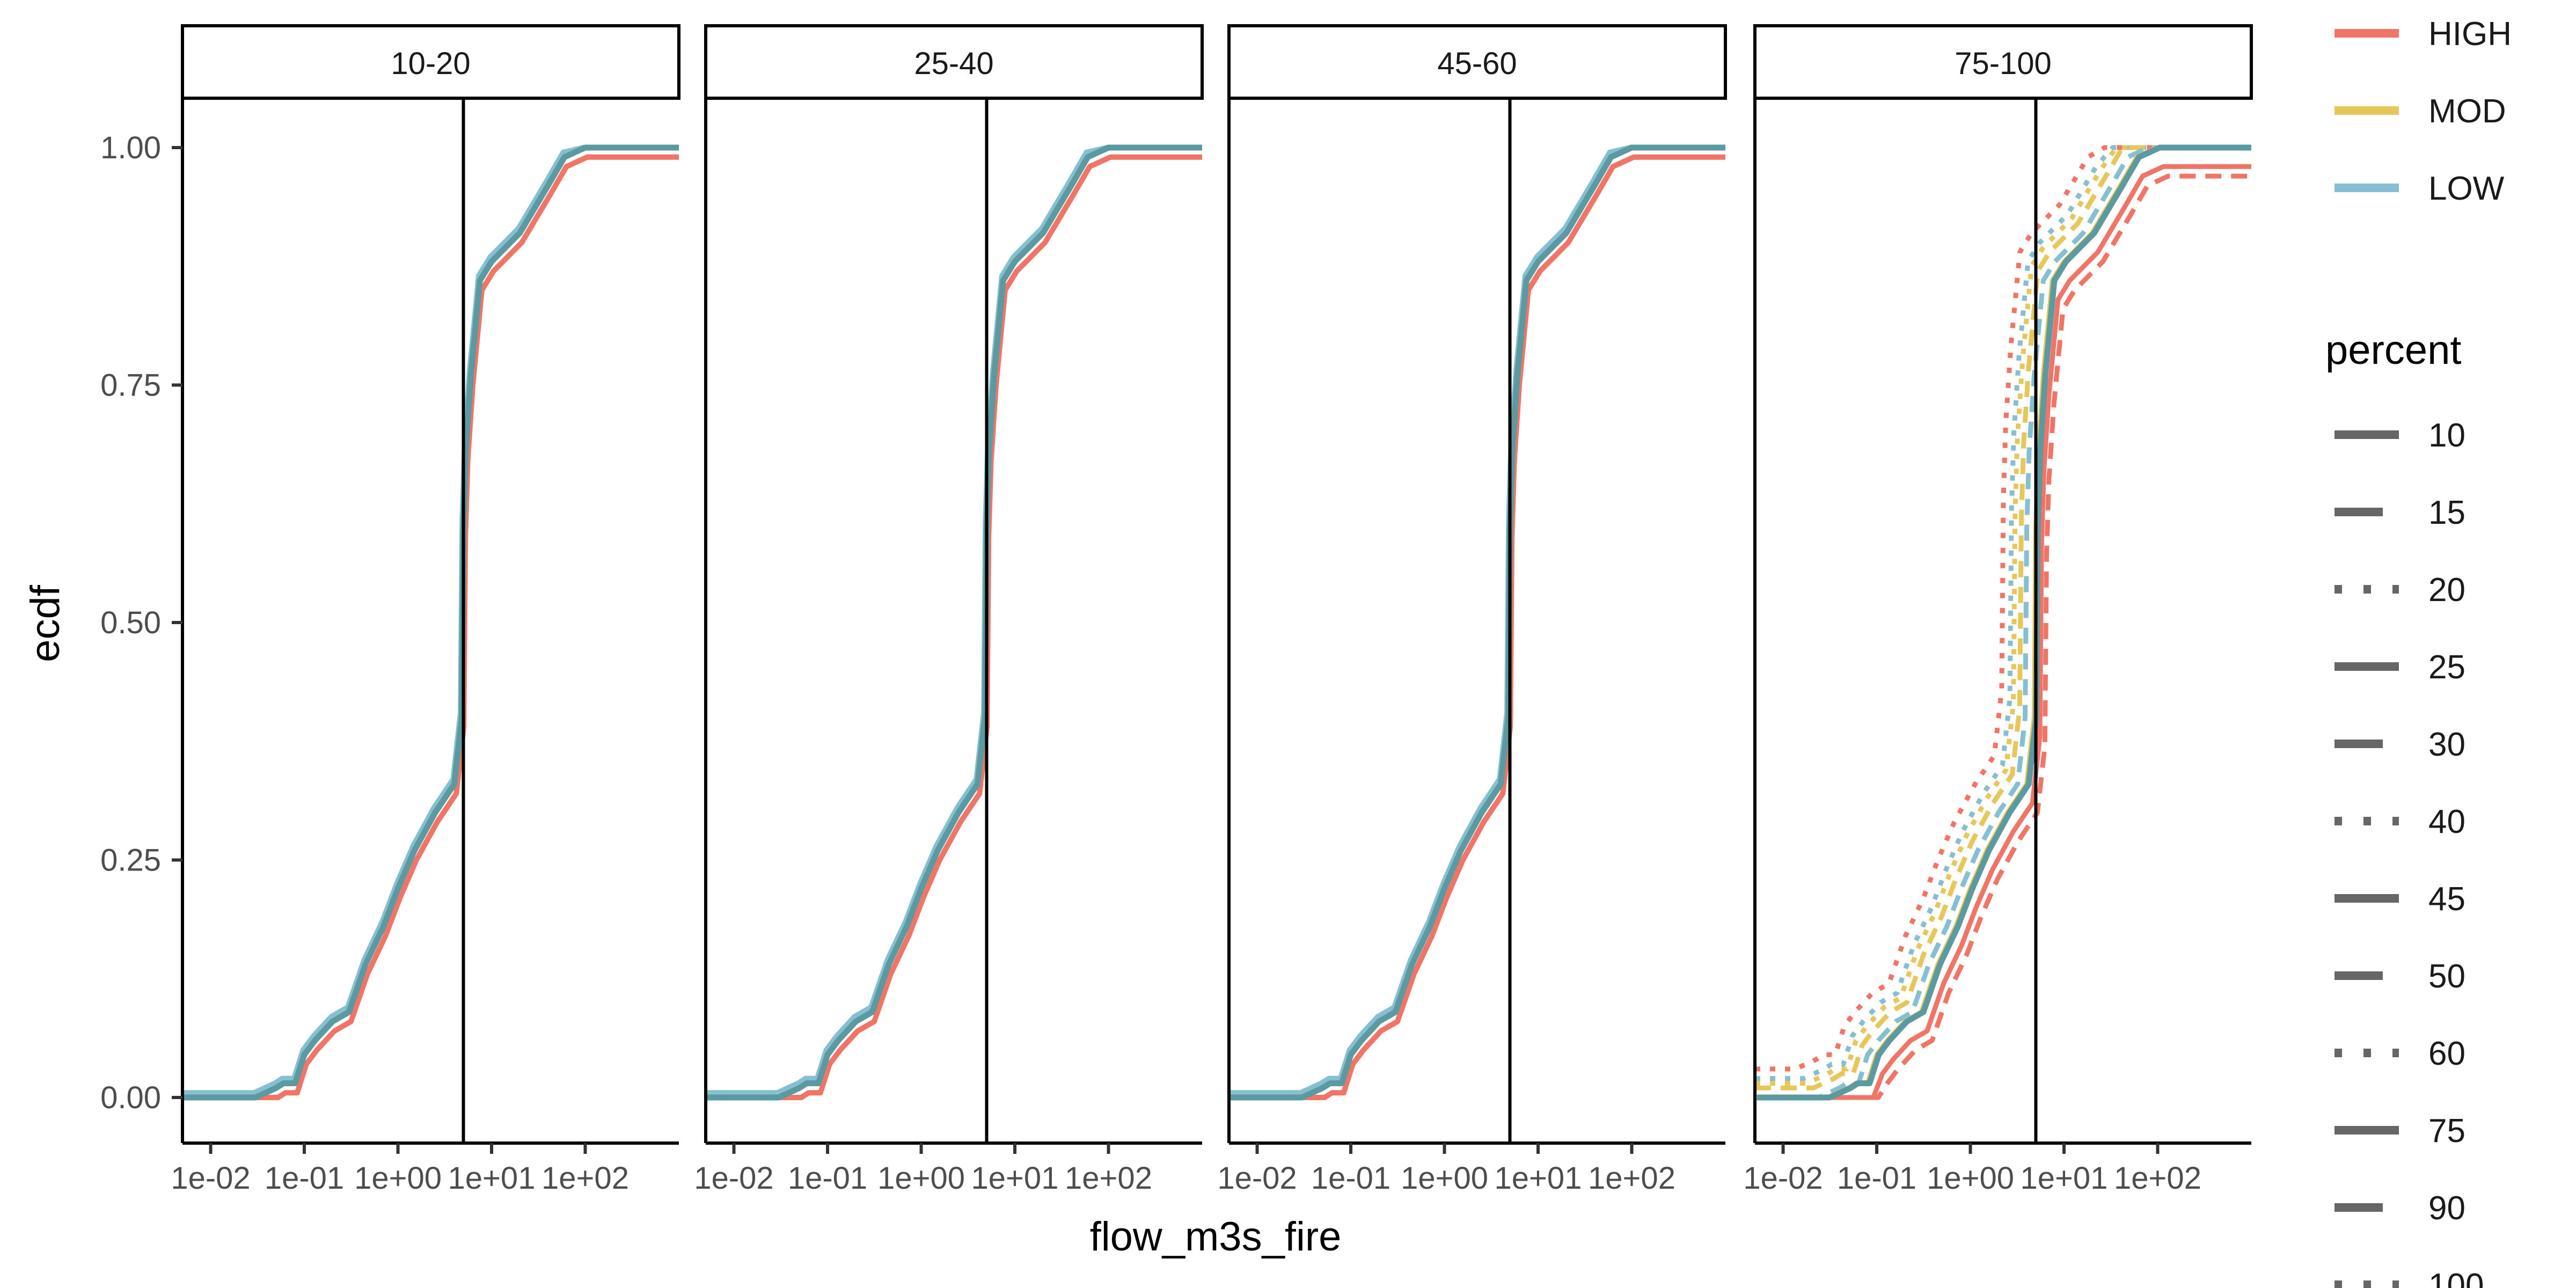 The height and width of the screenshot is (1288, 2576). What do you see at coordinates (2446, 667) in the screenshot?
I see `legend-percent-label: 25` at bounding box center [2446, 667].